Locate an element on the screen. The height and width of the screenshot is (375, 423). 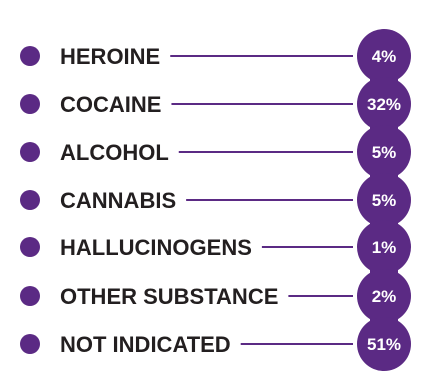
category-label: HALLUCINOGENS is located at coordinates (156, 247).